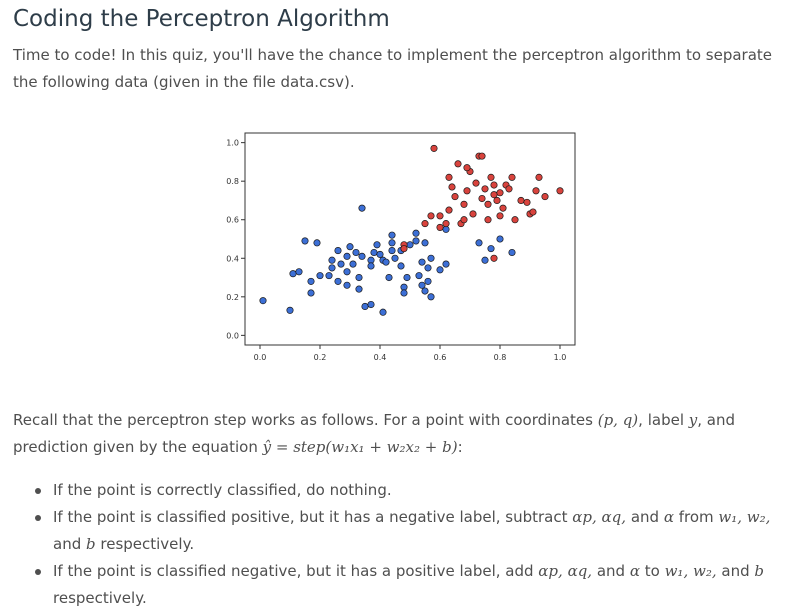  What do you see at coordinates (696, 517) in the screenshot?
I see `rule-text: from` at bounding box center [696, 517].